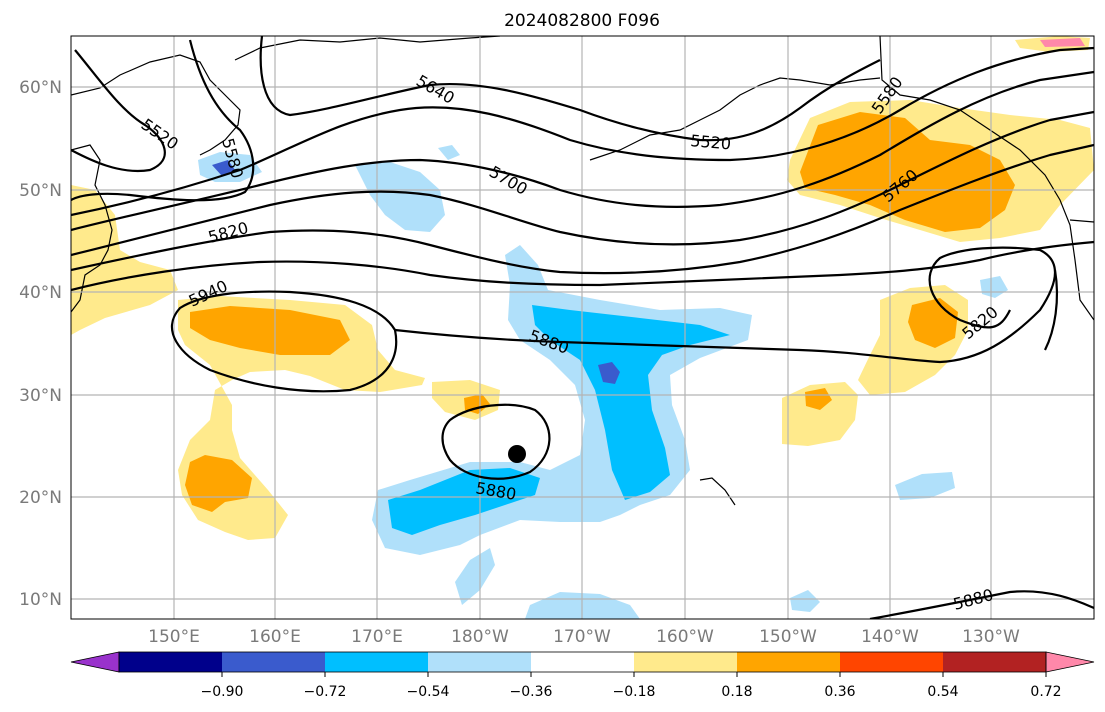  Describe the element at coordinates (711, 142) in the screenshot. I see `contour-label: 5520` at that location.